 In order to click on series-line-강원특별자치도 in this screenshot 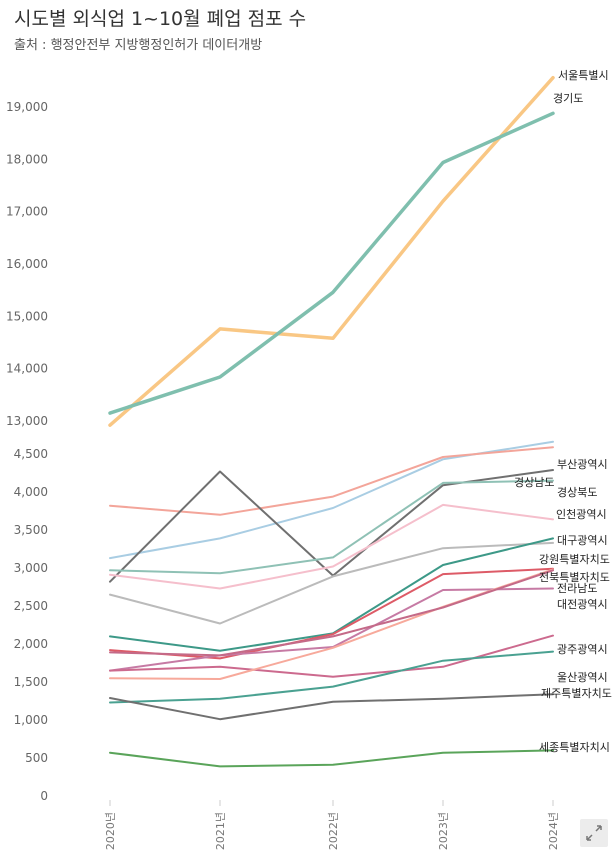, I will do `click(331, 583)`.